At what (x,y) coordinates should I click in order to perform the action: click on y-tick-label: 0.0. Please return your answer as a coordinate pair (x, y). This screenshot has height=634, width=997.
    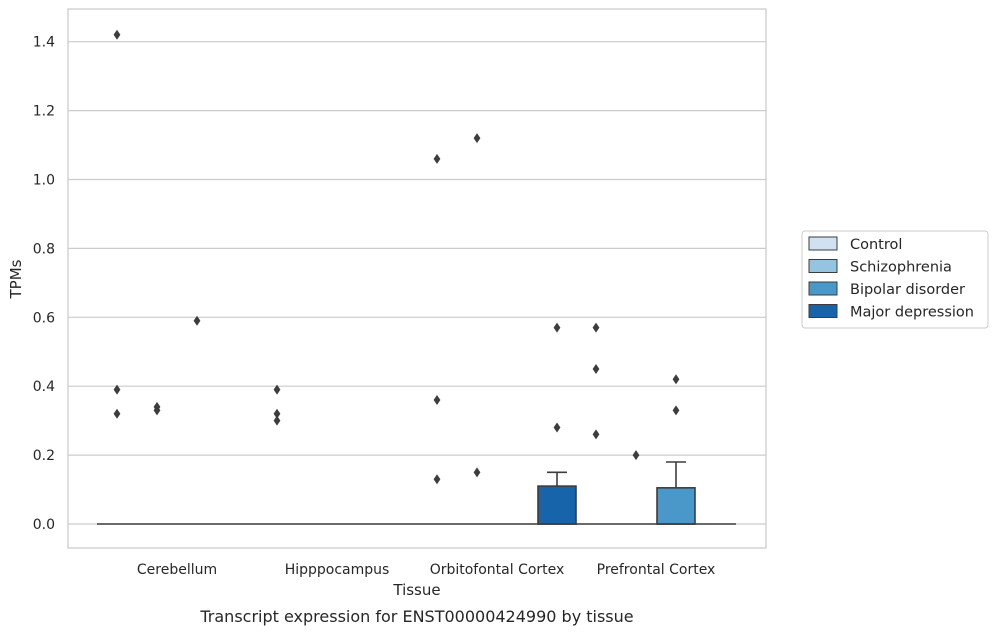
    Looking at the image, I should click on (44, 525).